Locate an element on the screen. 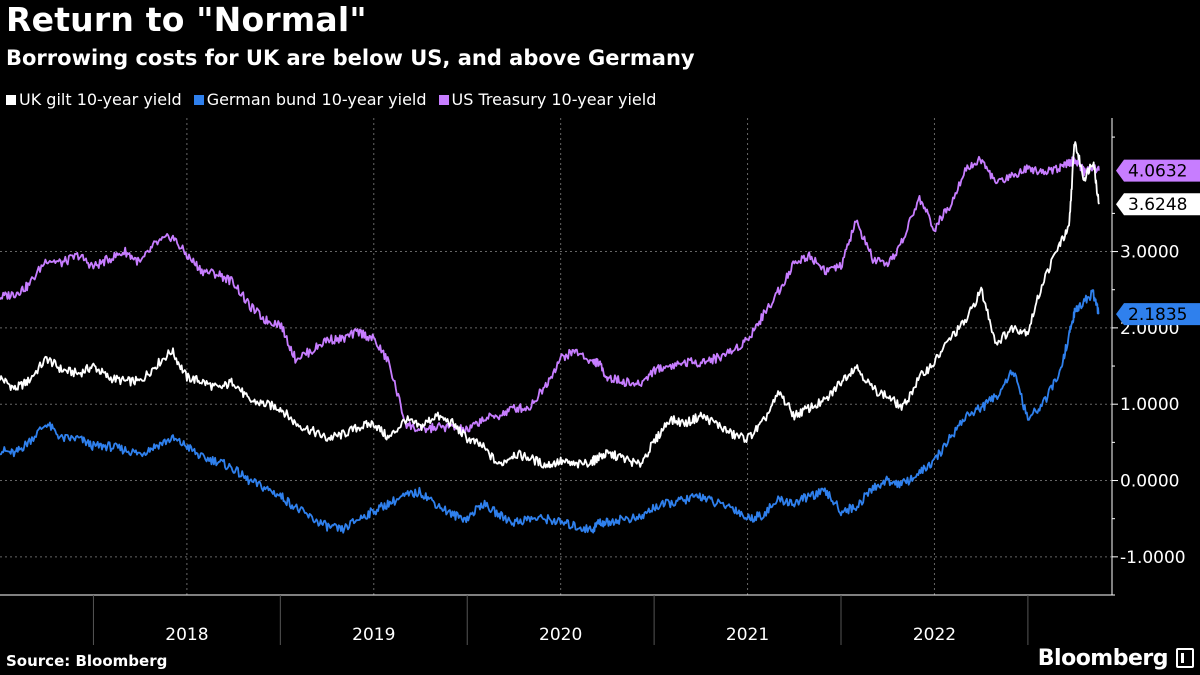 The width and height of the screenshot is (1200, 675). end-value-label: 2.1835 is located at coordinates (1157, 315).